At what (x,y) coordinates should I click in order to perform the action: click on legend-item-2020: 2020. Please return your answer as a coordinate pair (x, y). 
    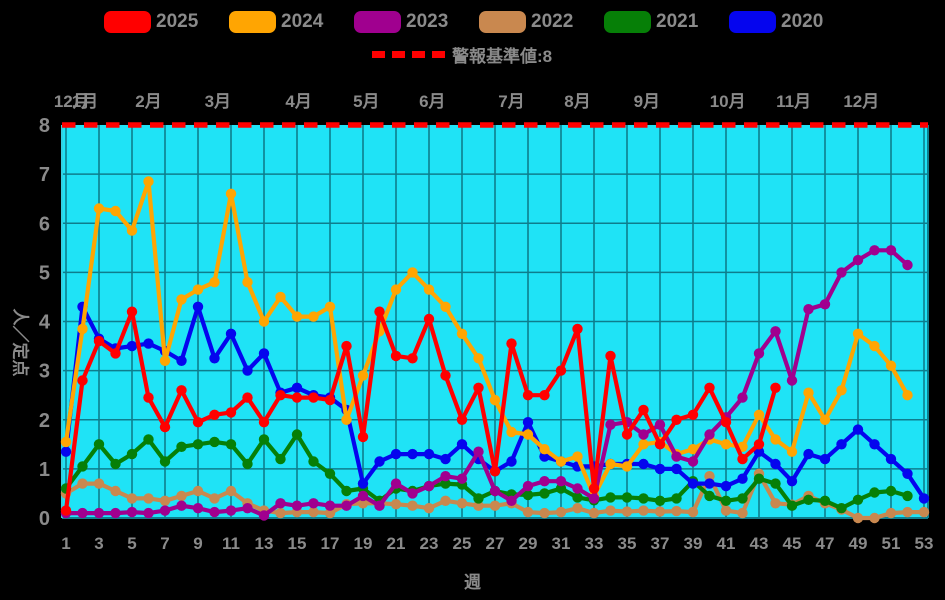
    Looking at the image, I should click on (776, 22).